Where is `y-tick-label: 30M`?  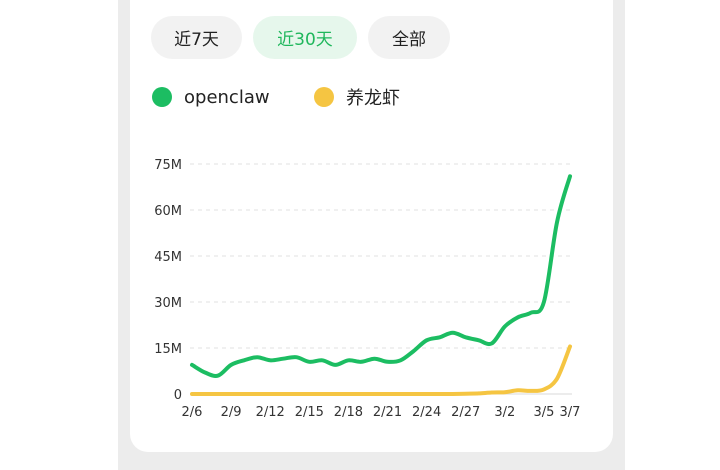
y-tick-label: 30M is located at coordinates (168, 303).